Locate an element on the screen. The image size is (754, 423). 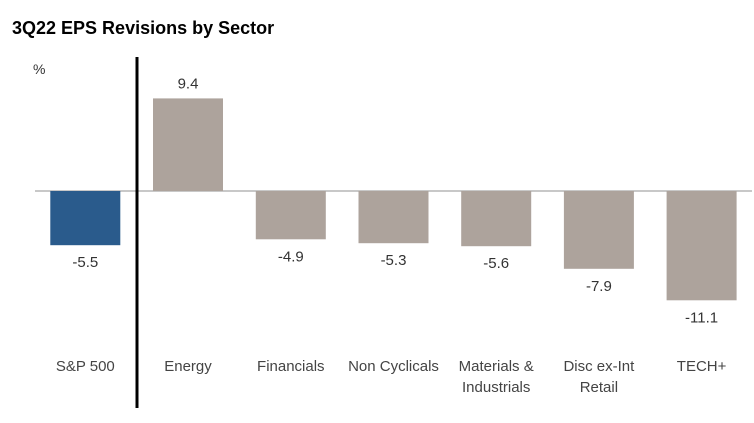
category-label-5-line-0: Disc ex-Int is located at coordinates (599, 366).